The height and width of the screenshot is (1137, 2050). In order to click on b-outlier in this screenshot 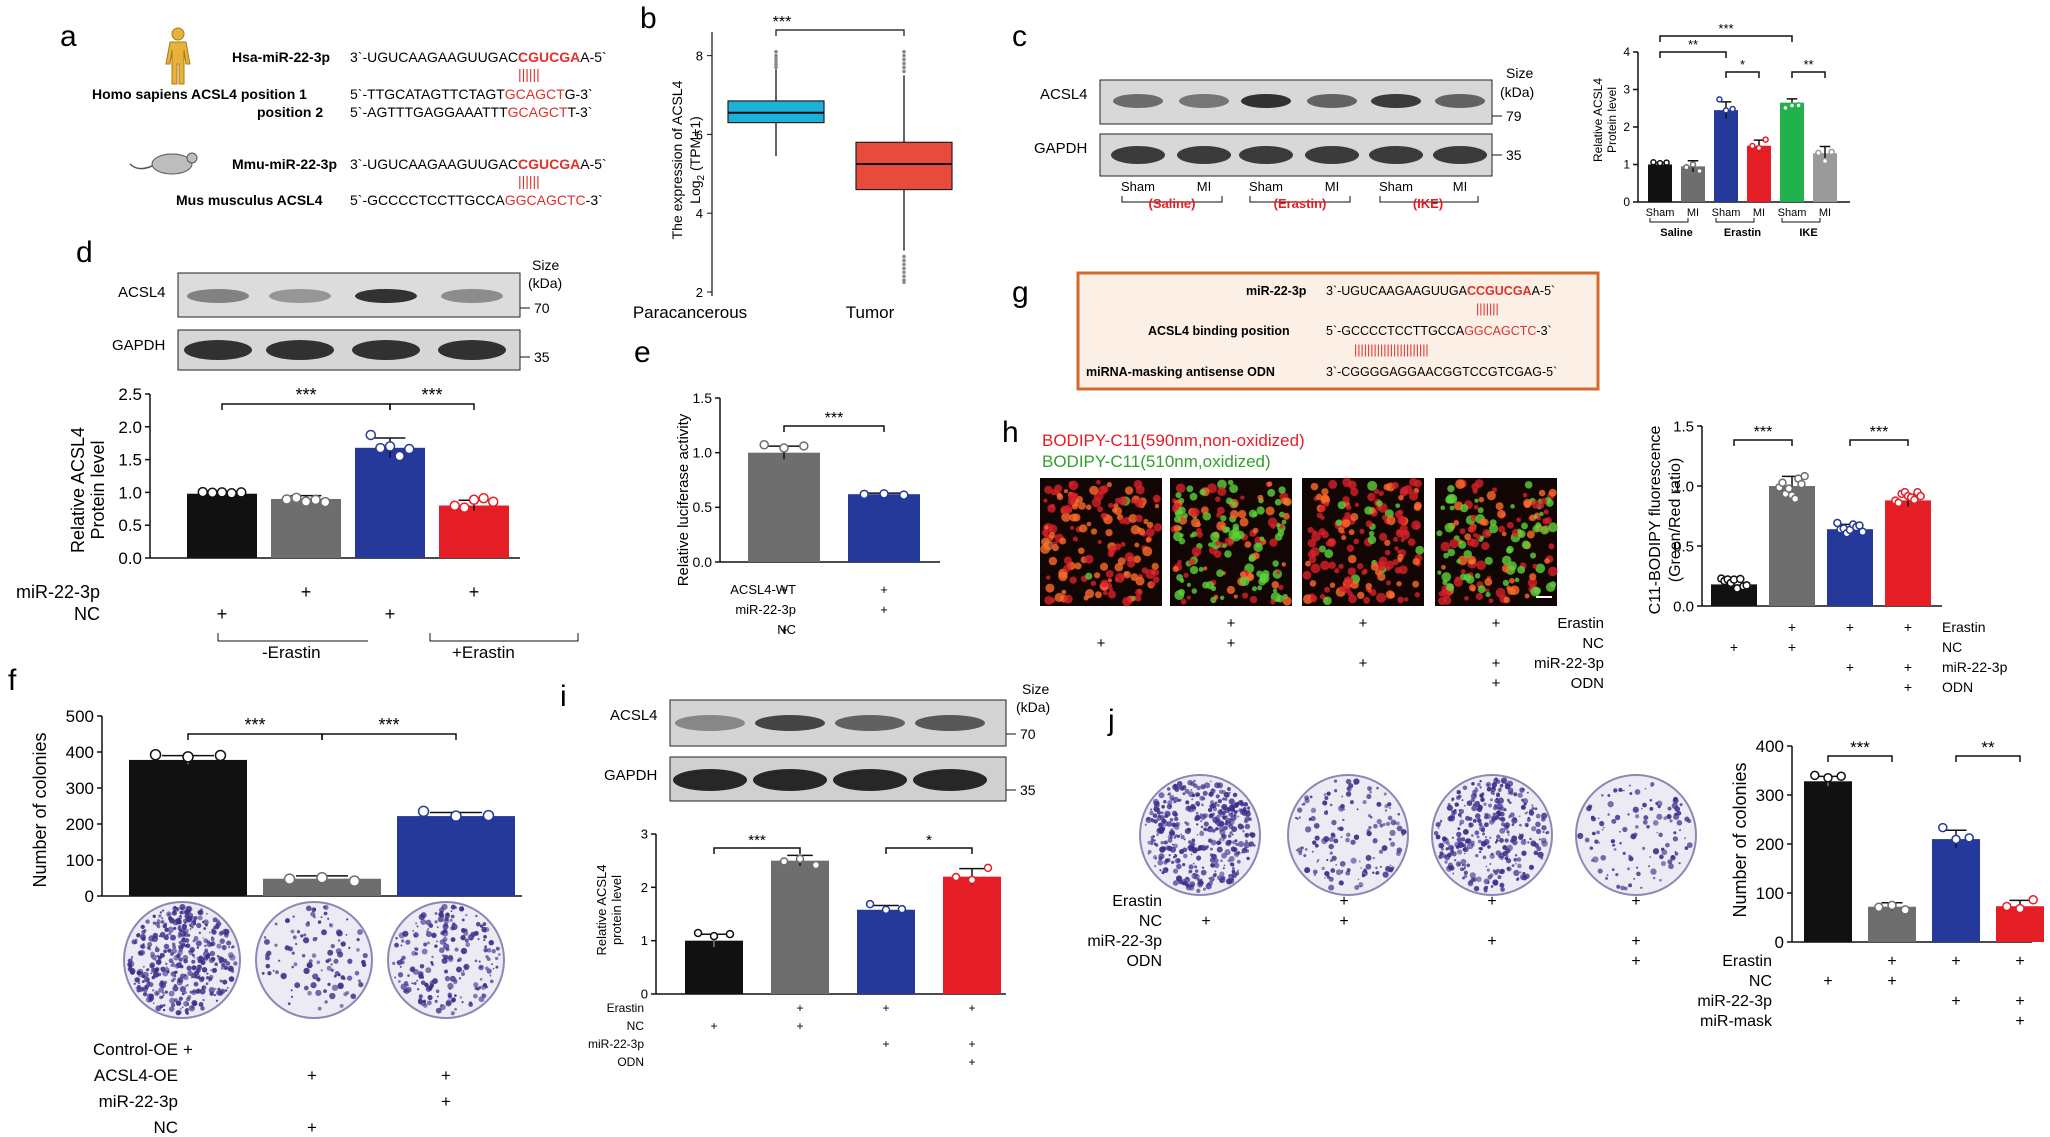, I will do `click(904, 282)`.